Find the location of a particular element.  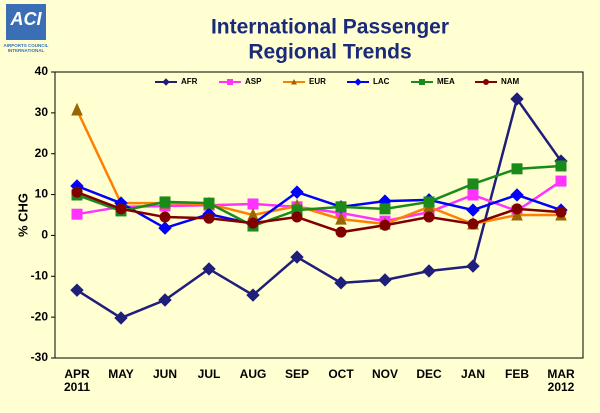

logo-subtitle: AIRPORTS COUNCIL is located at coordinates (26, 45).